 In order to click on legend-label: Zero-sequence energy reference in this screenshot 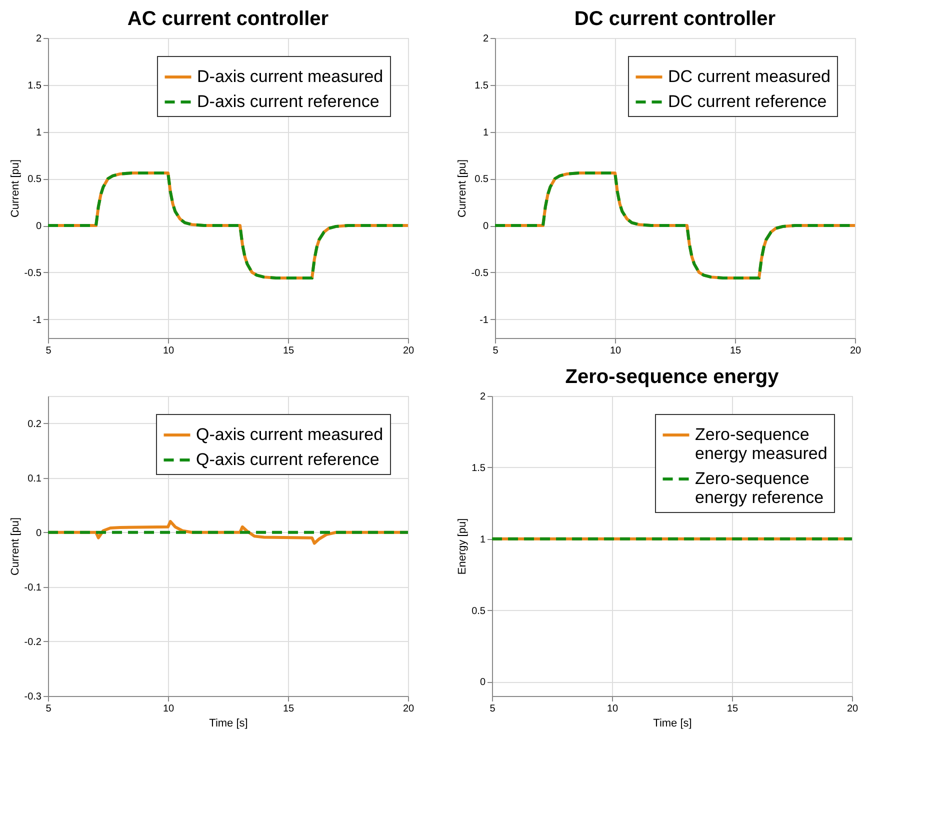, I will do `click(759, 488)`.